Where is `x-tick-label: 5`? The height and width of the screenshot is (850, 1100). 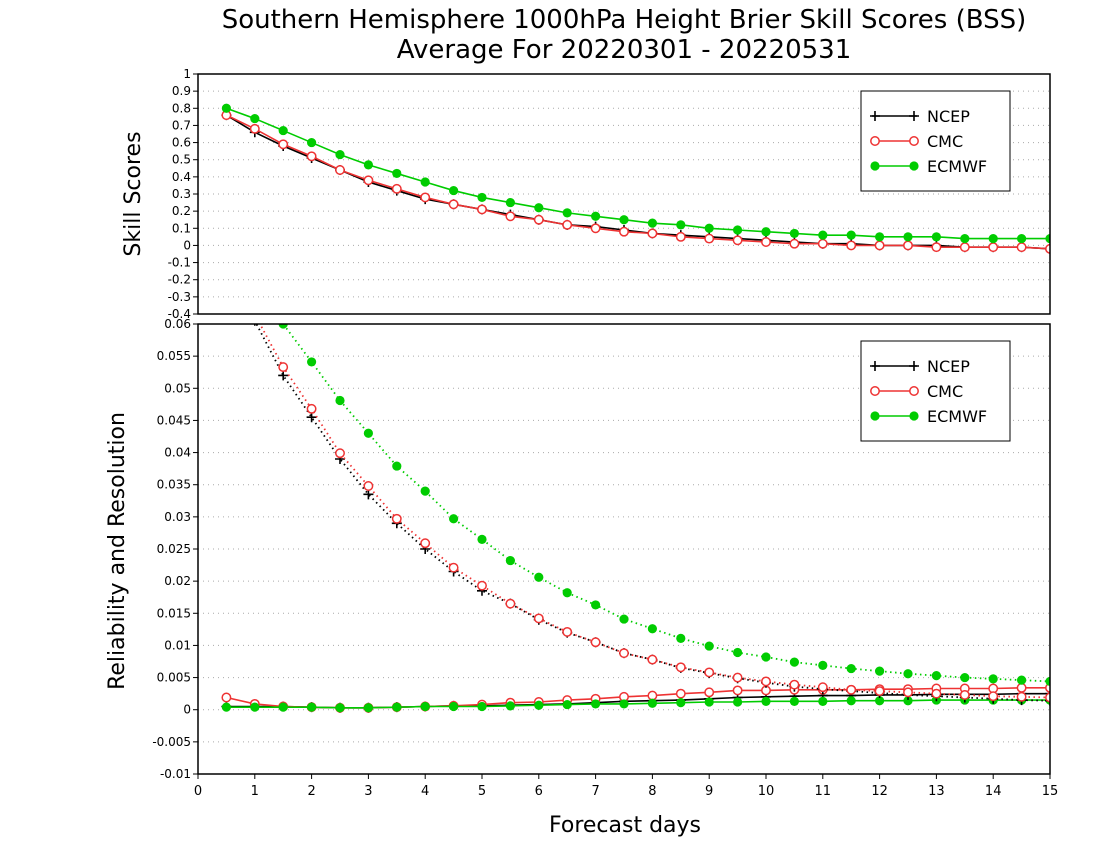
x-tick-label: 5 is located at coordinates (482, 791).